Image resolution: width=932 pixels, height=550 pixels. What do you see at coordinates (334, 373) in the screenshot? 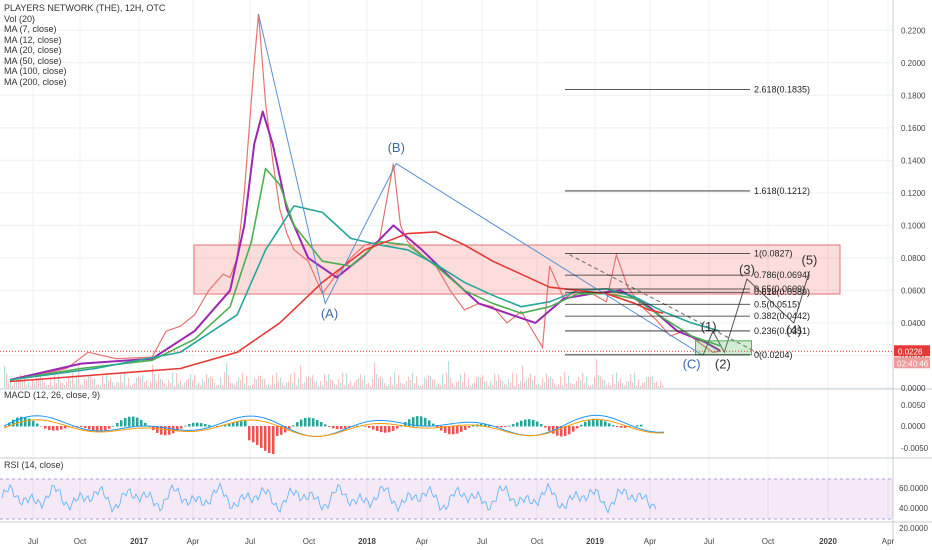
I see `volume-bars` at bounding box center [334, 373].